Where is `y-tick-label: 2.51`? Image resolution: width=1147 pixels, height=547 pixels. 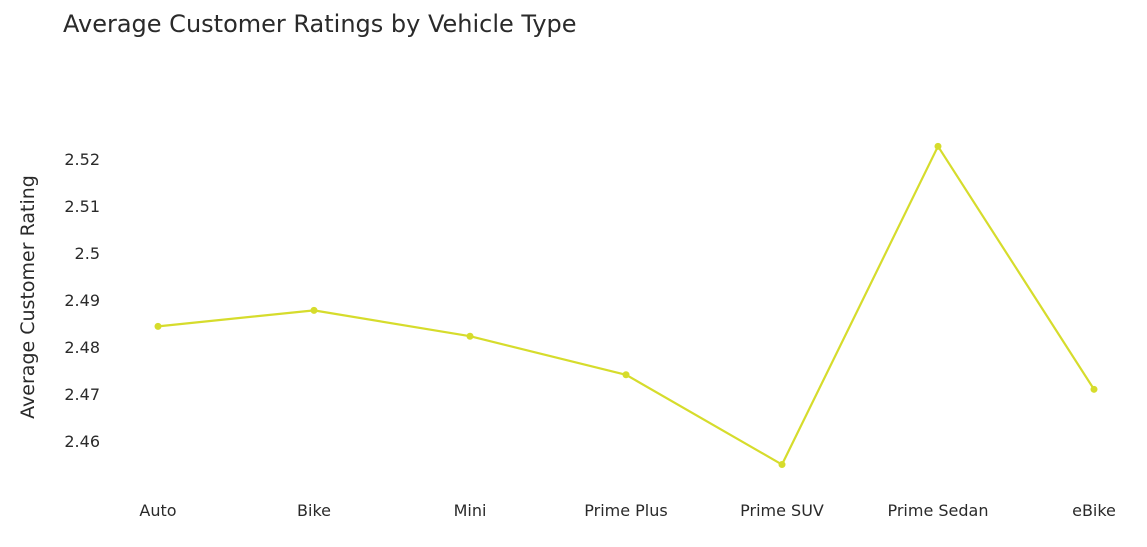
y-tick-label: 2.51 is located at coordinates (82, 206).